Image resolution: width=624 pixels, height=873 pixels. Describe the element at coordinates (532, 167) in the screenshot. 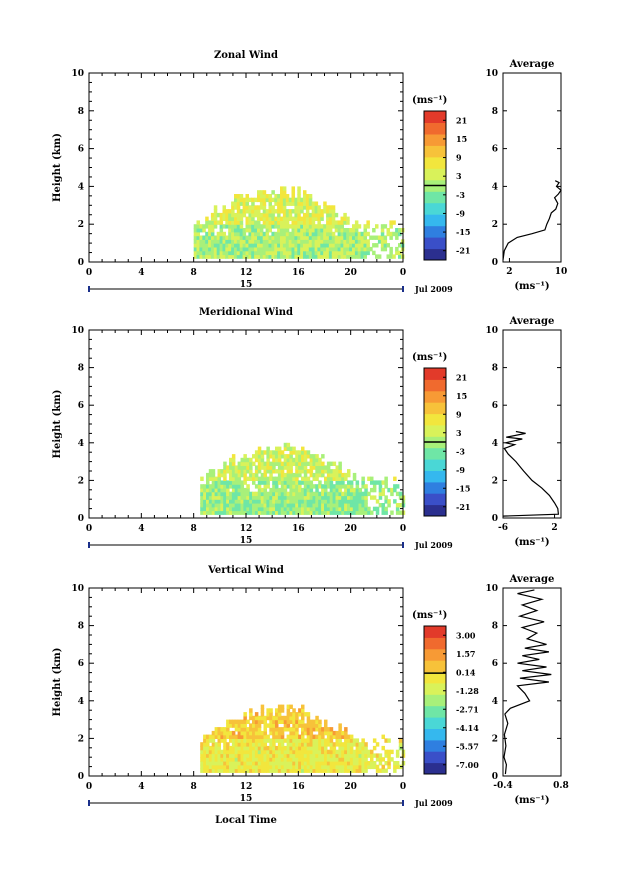

I see `profile-frame` at that location.